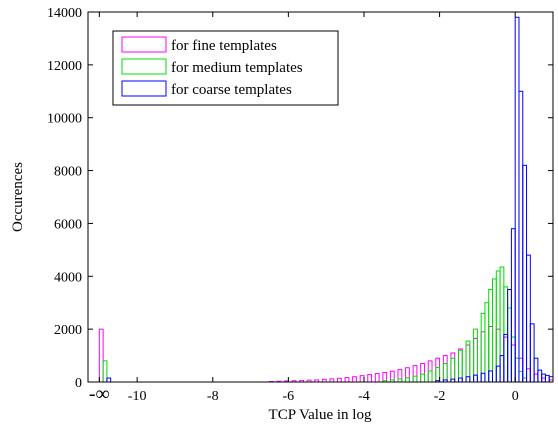 This screenshot has width=558, height=430. What do you see at coordinates (137, 396) in the screenshot?
I see `x-tick-label: -10` at bounding box center [137, 396].